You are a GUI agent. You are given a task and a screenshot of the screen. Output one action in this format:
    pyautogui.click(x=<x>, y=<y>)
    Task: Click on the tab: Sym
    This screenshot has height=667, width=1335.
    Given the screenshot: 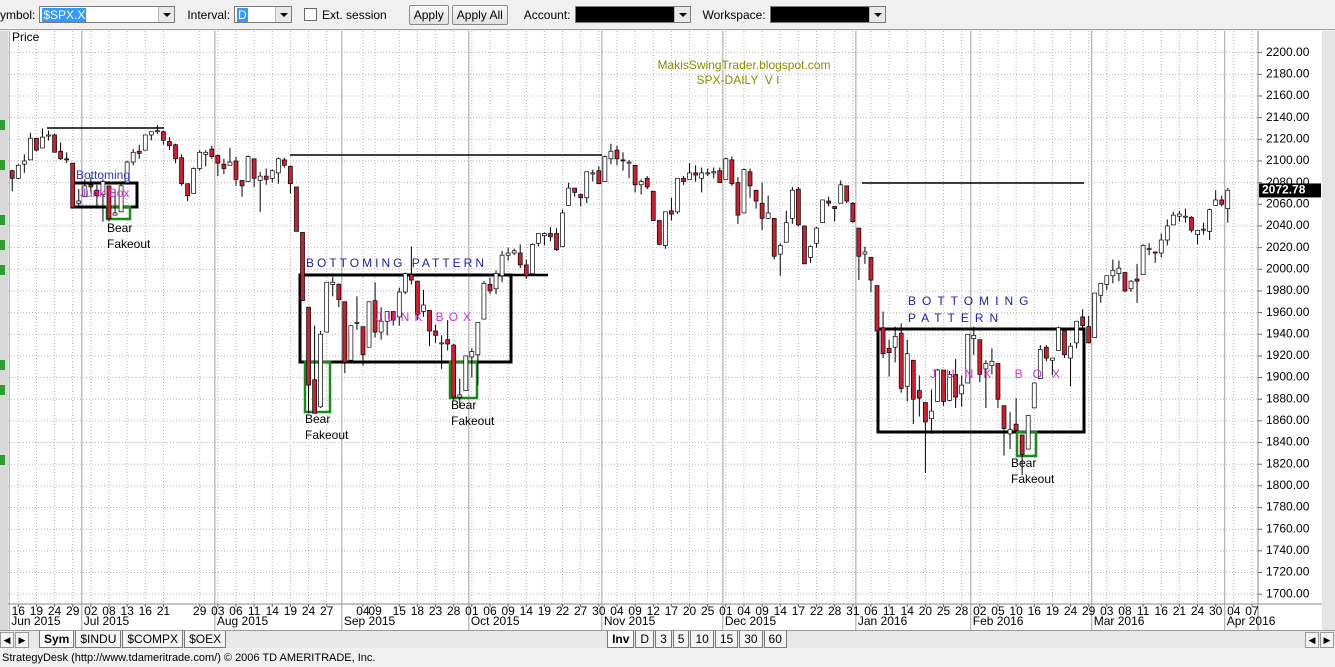 What is the action you would take?
    pyautogui.click(x=57, y=639)
    